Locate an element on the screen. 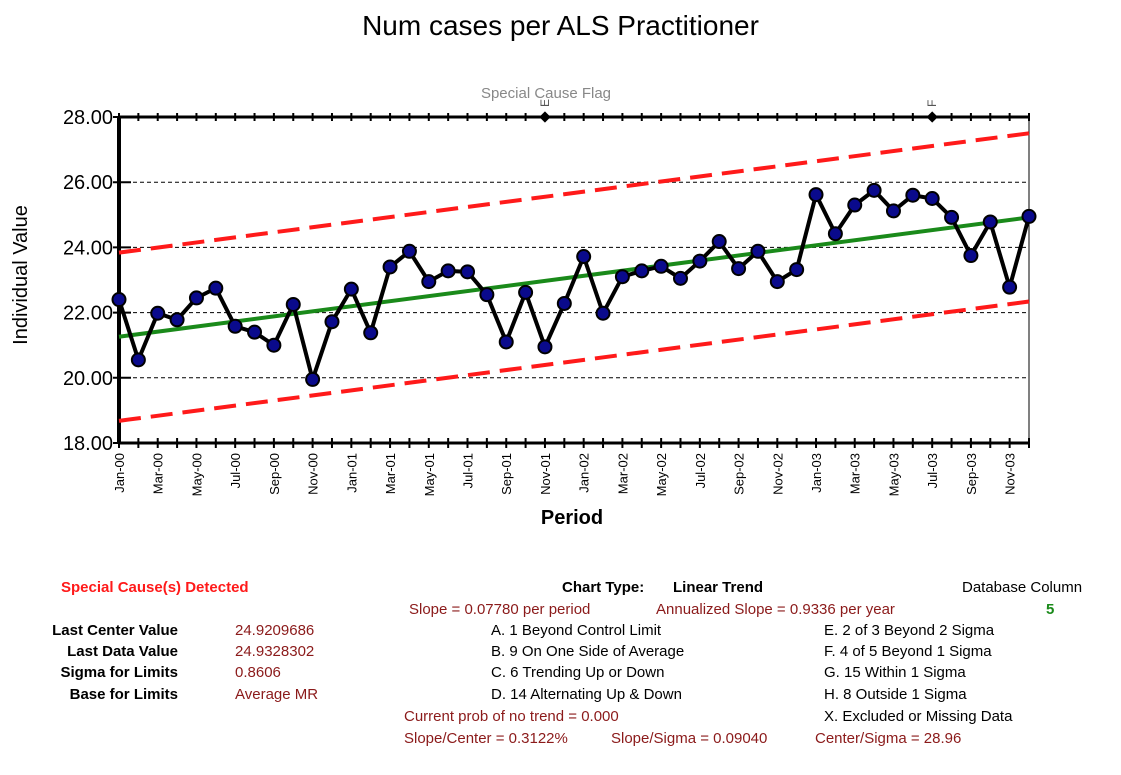 Image resolution: width=1121 pixels, height=775 pixels. prob-no-trend: Current prob of no trend = 0.000 is located at coordinates (511, 716).